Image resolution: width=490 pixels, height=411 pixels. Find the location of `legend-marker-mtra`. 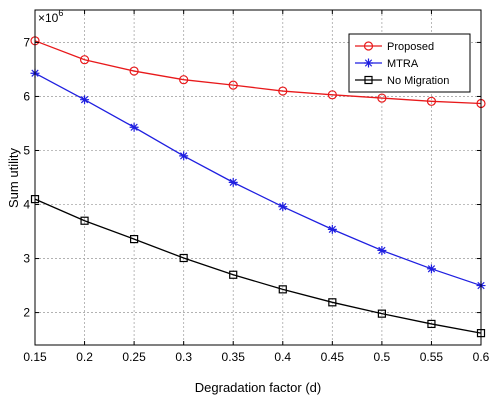

legend-marker-mtra is located at coordinates (368, 63).